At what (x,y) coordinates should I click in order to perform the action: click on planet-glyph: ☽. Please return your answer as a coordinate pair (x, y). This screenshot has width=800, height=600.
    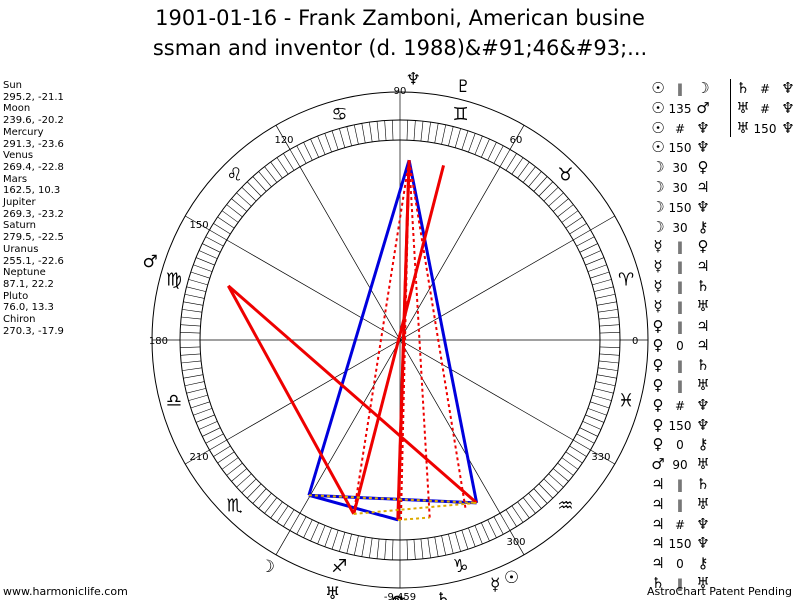
    Looking at the image, I should click on (267, 567).